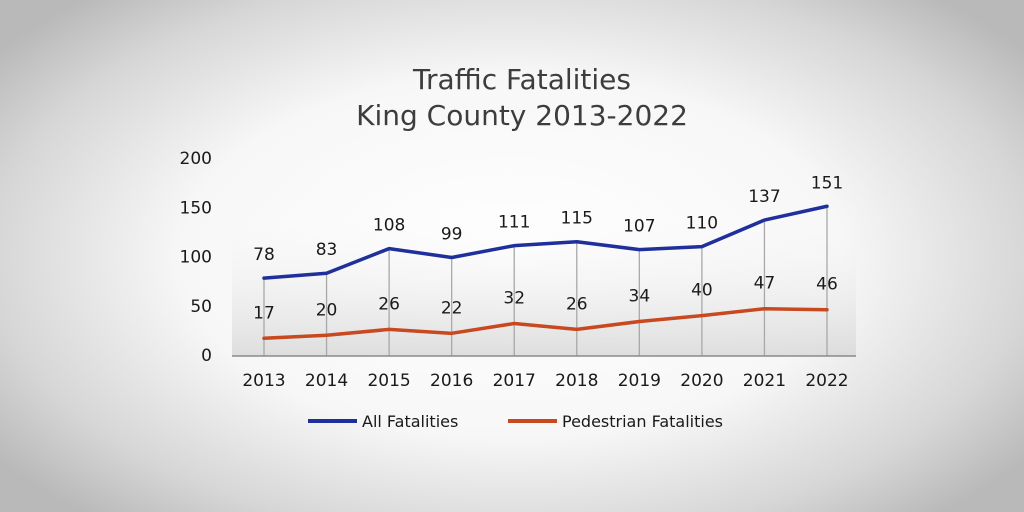  I want to click on y-tick-label: 50, so click(201, 307).